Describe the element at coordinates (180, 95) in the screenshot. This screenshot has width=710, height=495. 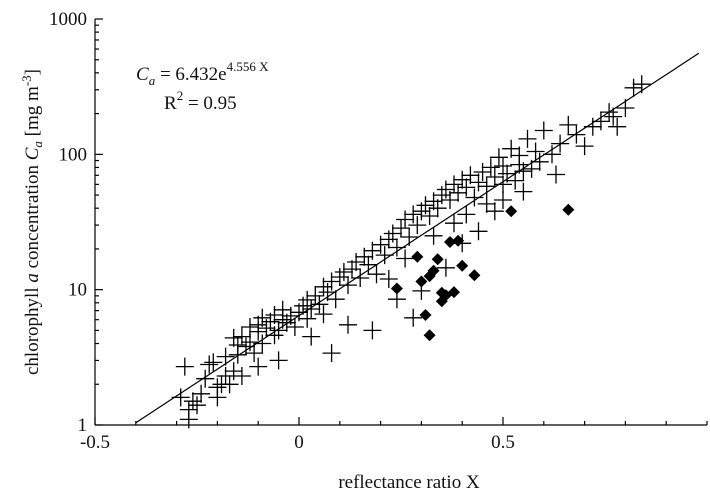
I see `r2-part: 2` at that location.